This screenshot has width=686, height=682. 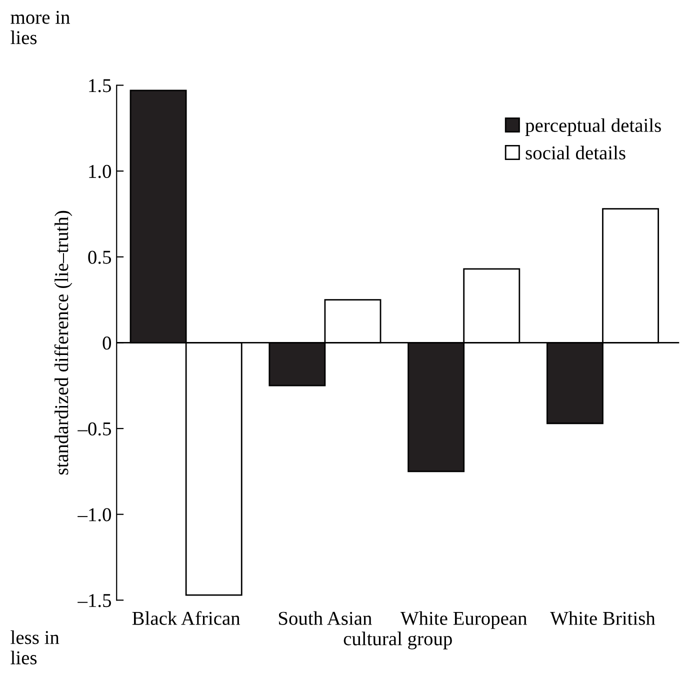 I want to click on x-tick-label: Black African, so click(x=186, y=618).